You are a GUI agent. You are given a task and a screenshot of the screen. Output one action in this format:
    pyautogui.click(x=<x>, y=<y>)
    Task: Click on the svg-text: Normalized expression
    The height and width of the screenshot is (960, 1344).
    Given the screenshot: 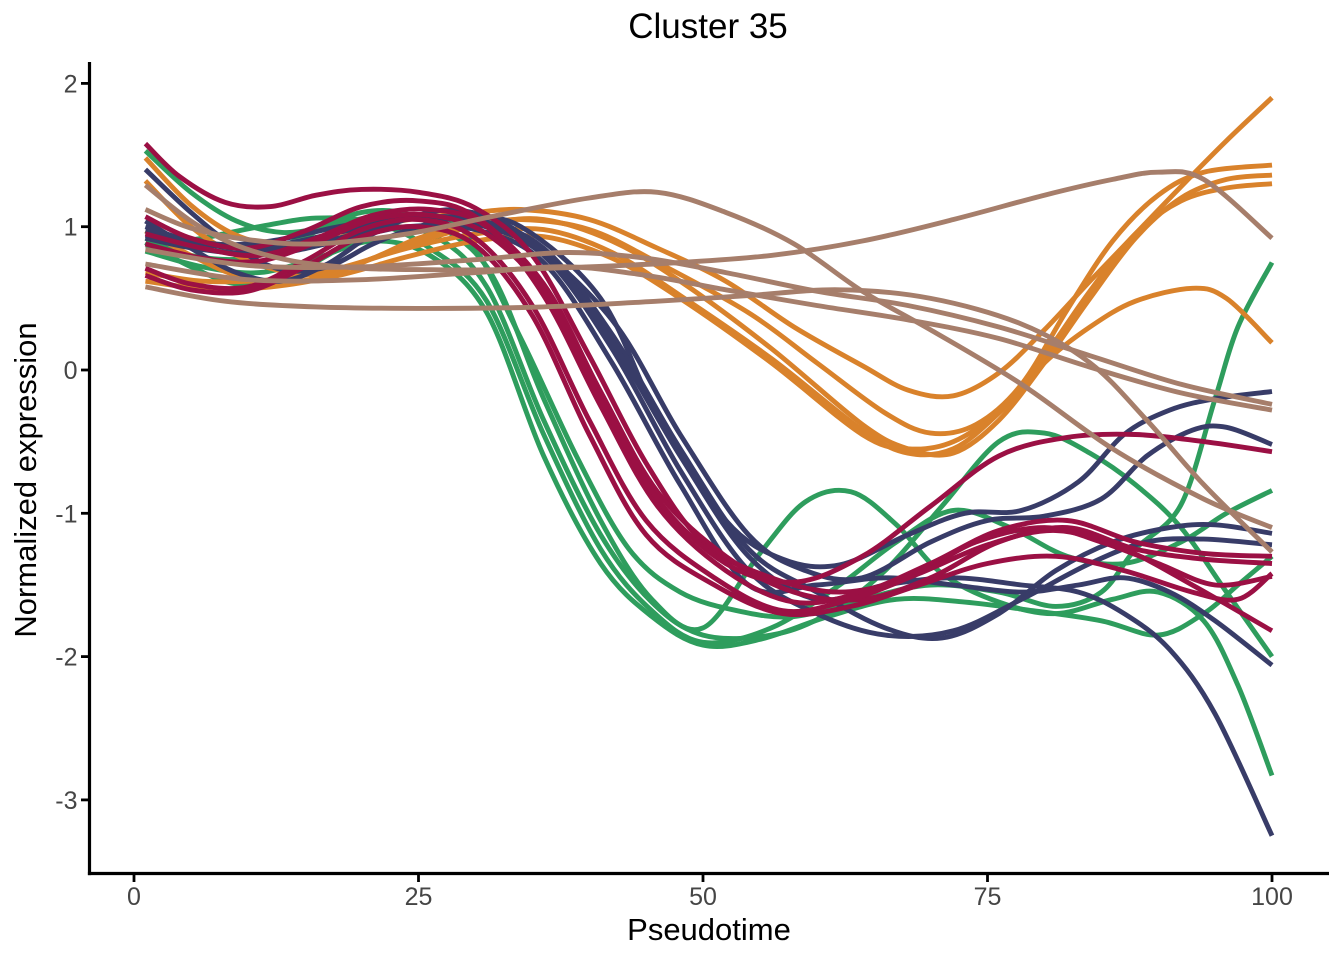 What is the action you would take?
    pyautogui.click(x=25, y=479)
    